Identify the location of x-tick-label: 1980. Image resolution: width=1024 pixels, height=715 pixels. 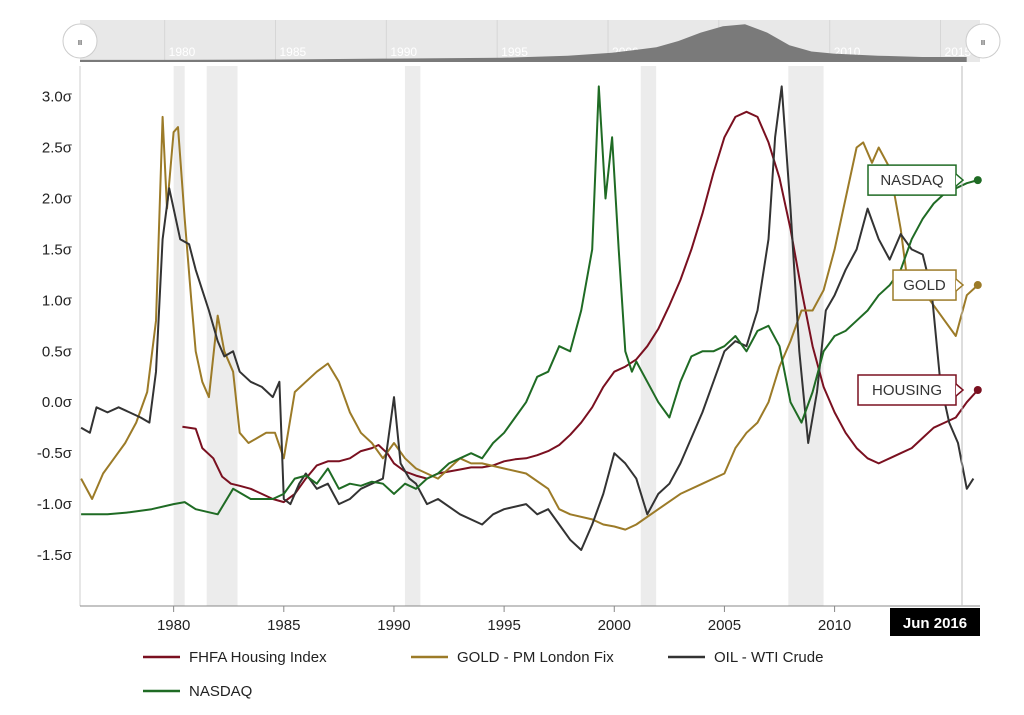
(173, 625).